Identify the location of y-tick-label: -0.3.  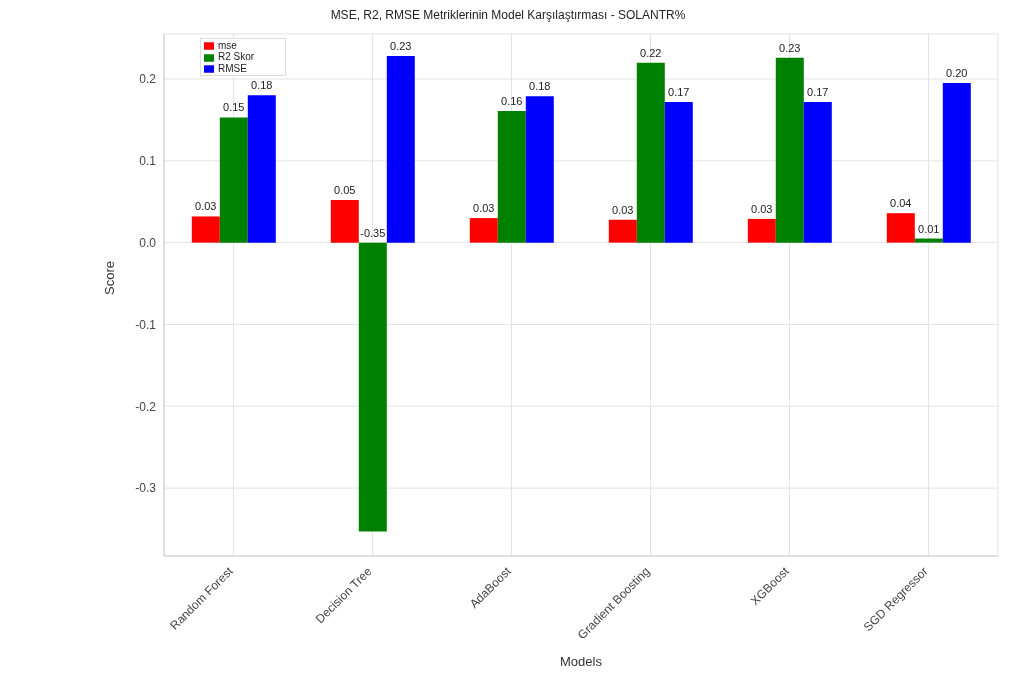
(146, 488).